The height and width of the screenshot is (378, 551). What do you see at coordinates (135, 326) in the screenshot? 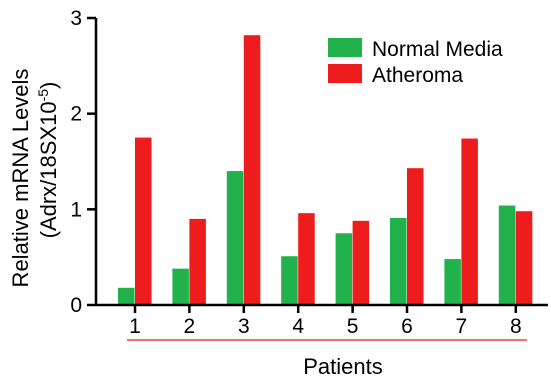
I see `x-tick-label: 1` at bounding box center [135, 326].